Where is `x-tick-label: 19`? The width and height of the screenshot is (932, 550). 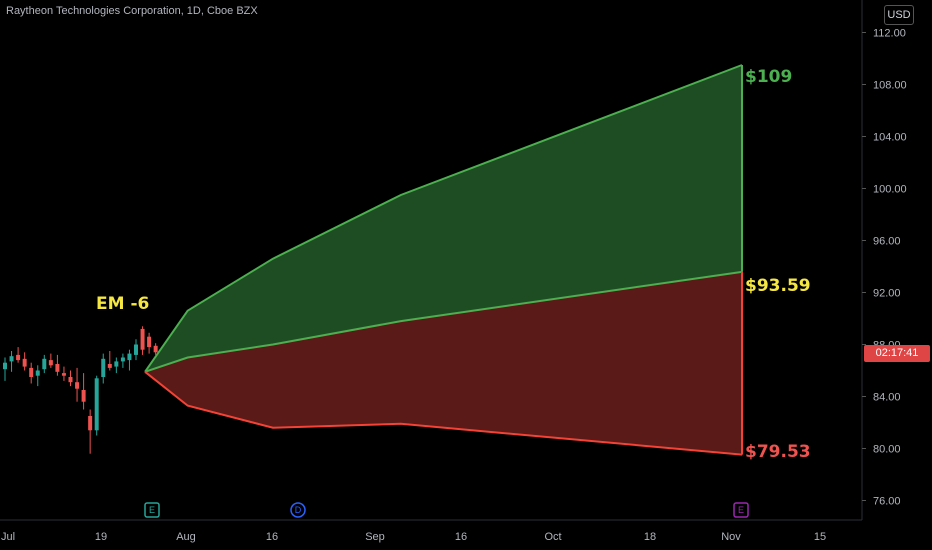
x-tick-label: 19 is located at coordinates (101, 537).